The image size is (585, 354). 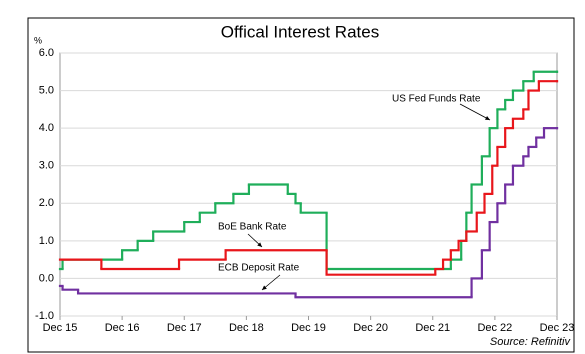 What do you see at coordinates (475, 112) in the screenshot?
I see `label-arrow` at bounding box center [475, 112].